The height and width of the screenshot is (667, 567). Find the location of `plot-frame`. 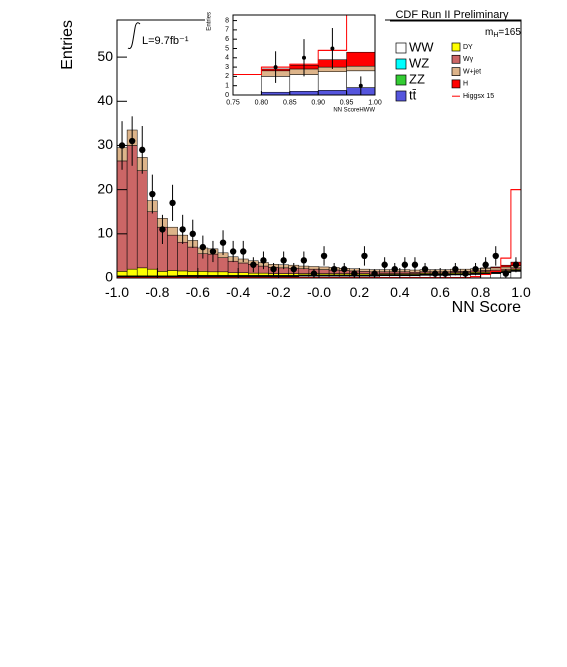

plot-frame is located at coordinates (304, 55).